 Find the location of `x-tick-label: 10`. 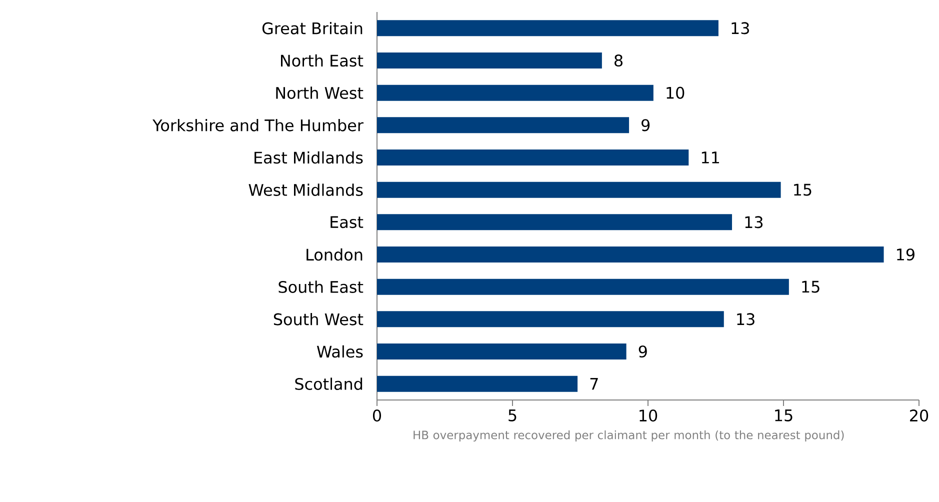

x-tick-label: 10 is located at coordinates (649, 416).